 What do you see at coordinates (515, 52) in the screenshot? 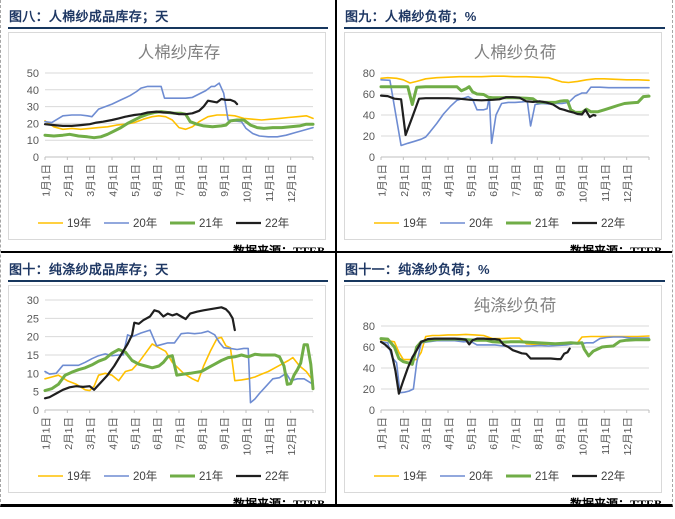
I see `chart-title: 人棉纱负荷` at bounding box center [515, 52].